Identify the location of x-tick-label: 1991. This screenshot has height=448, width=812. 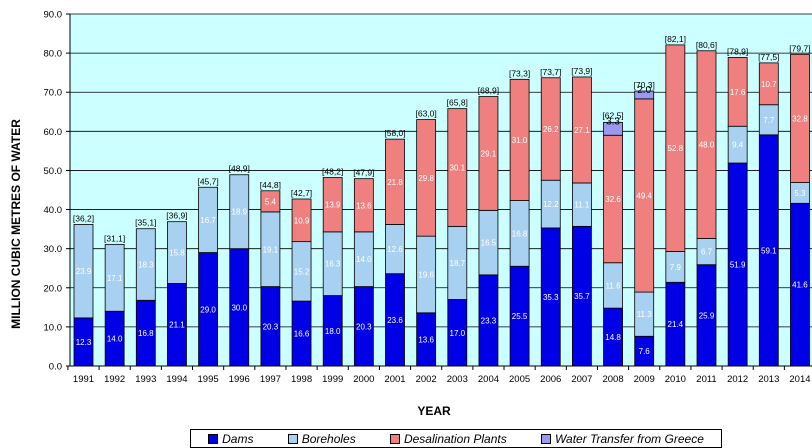
(83, 379).